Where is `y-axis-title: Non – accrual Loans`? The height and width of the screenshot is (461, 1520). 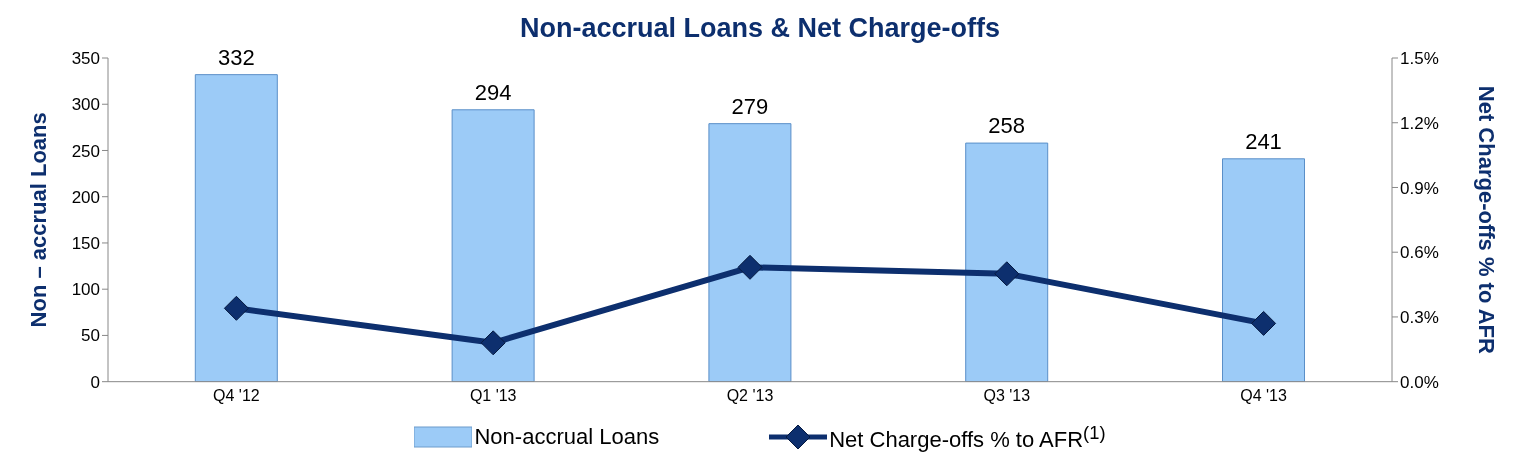 y-axis-title: Non – accrual Loans is located at coordinates (38, 220).